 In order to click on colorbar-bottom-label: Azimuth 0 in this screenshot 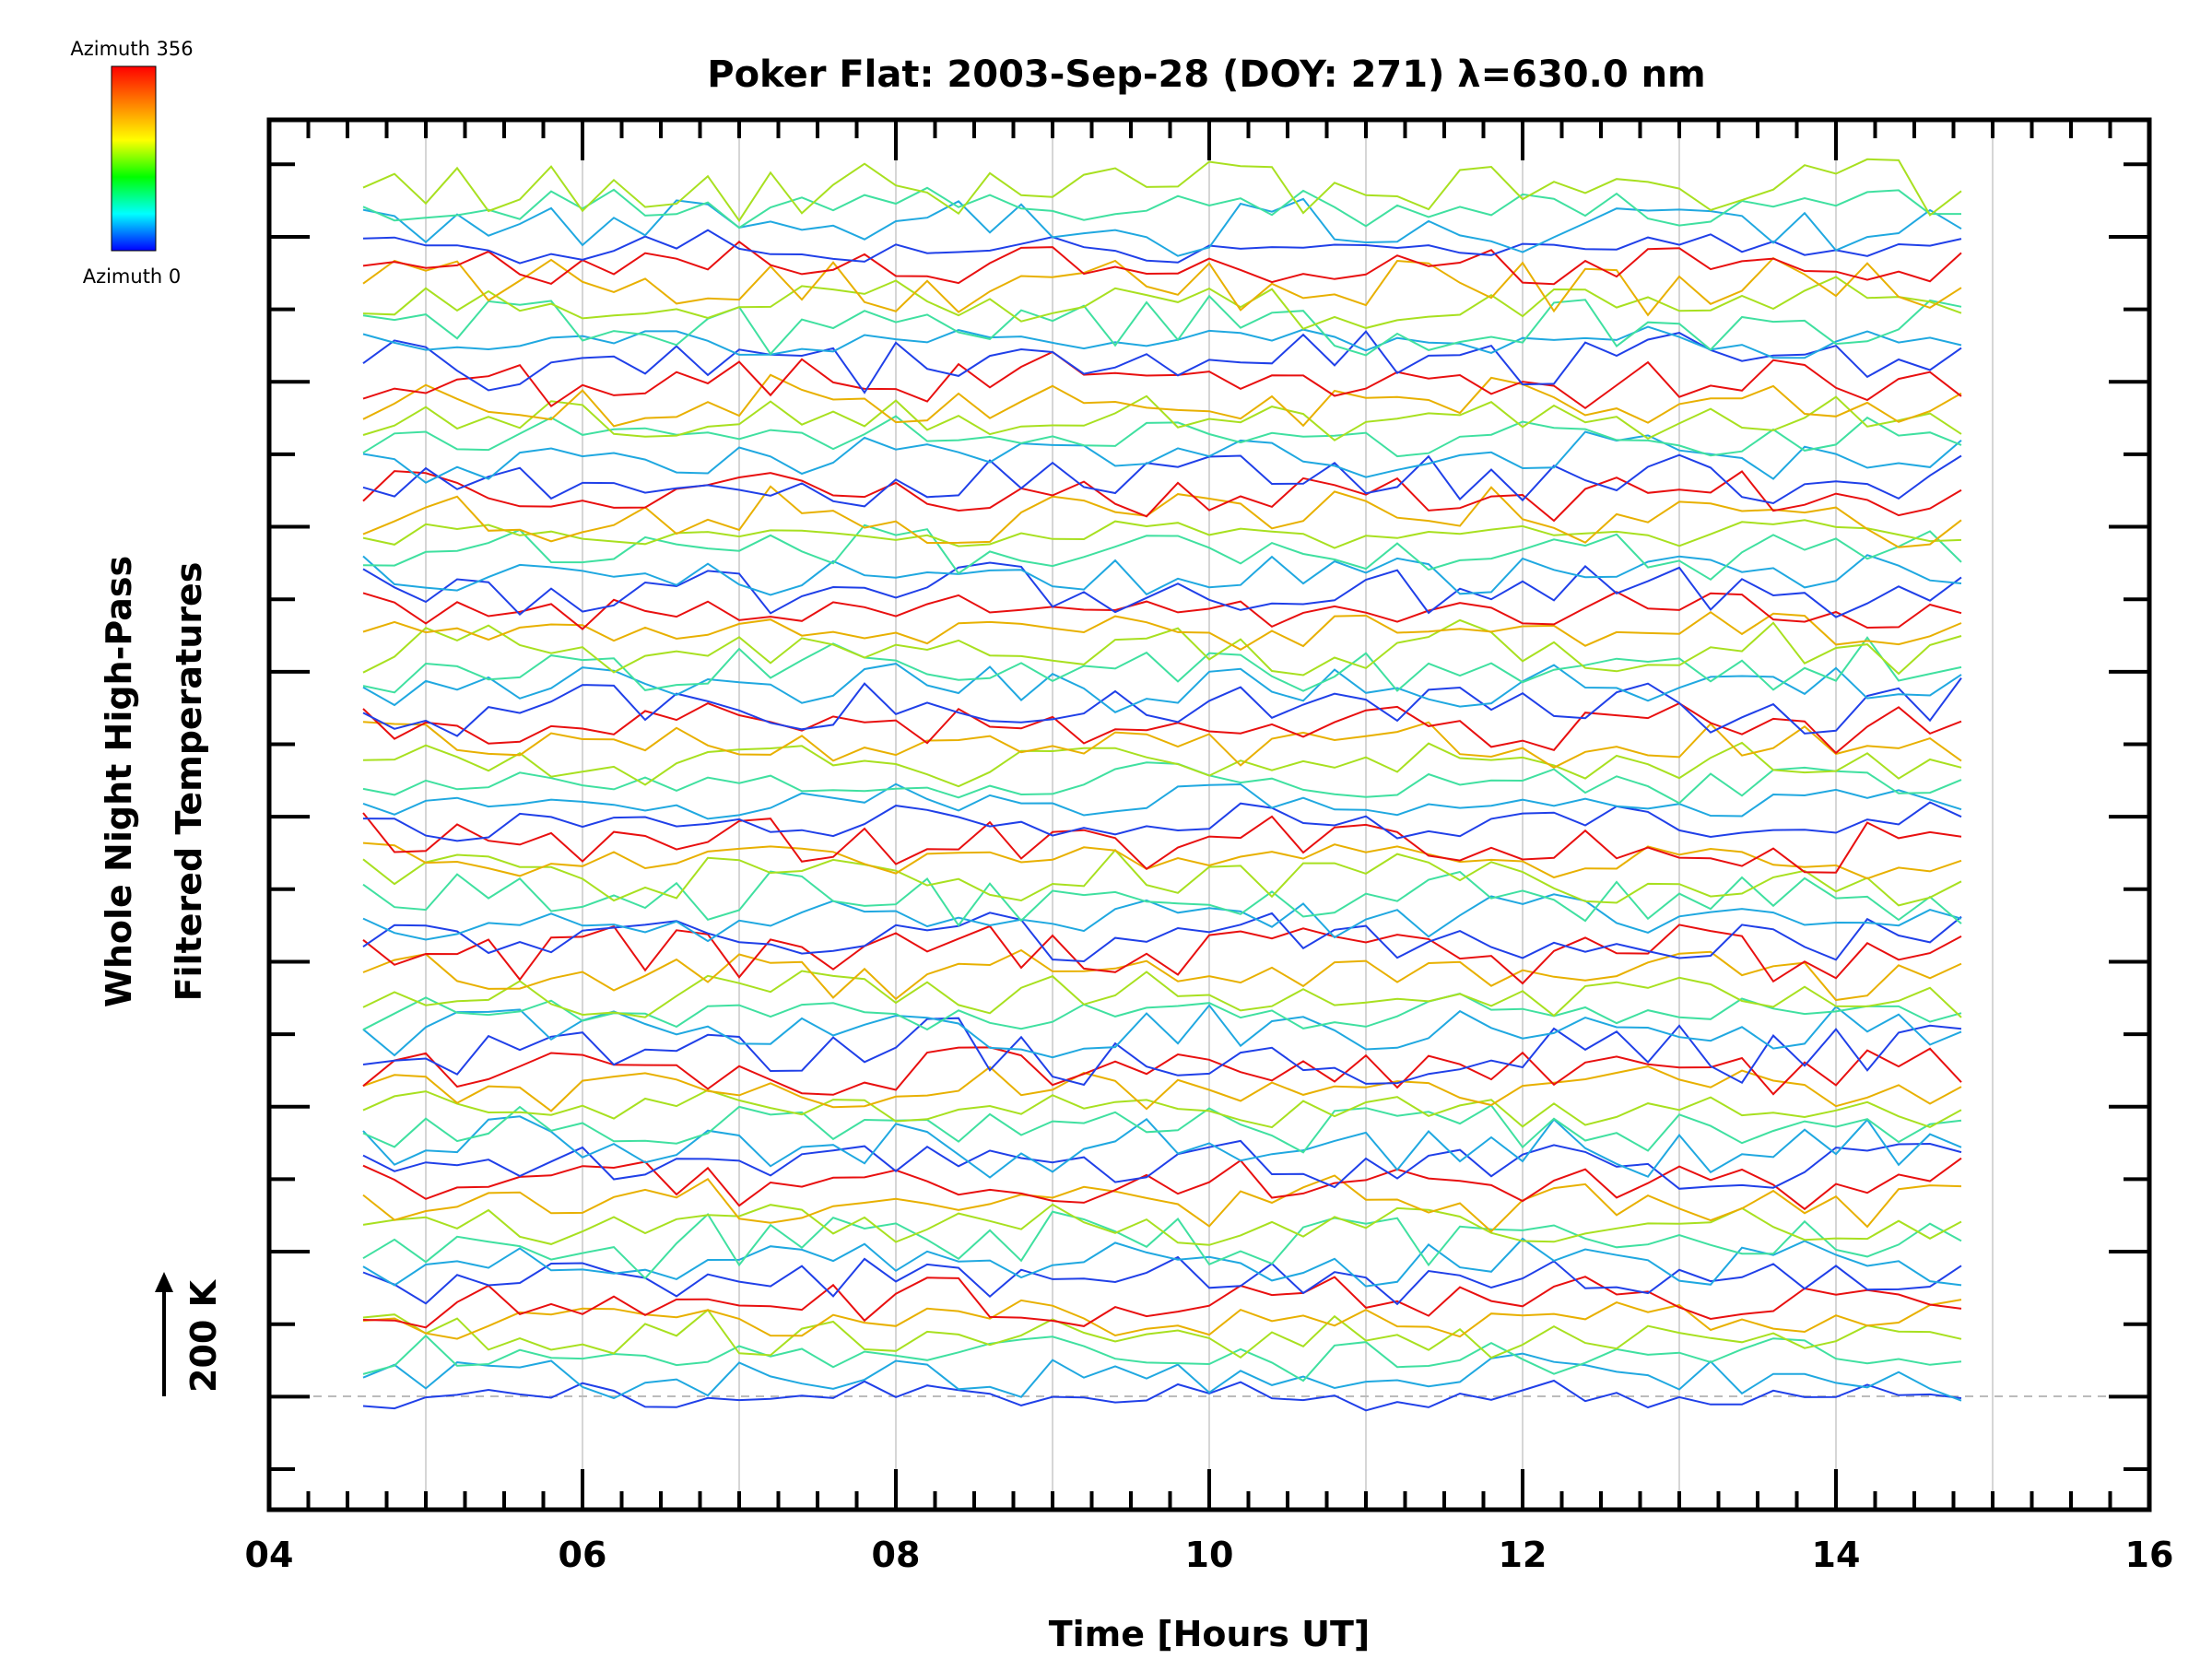, I will do `click(132, 276)`.